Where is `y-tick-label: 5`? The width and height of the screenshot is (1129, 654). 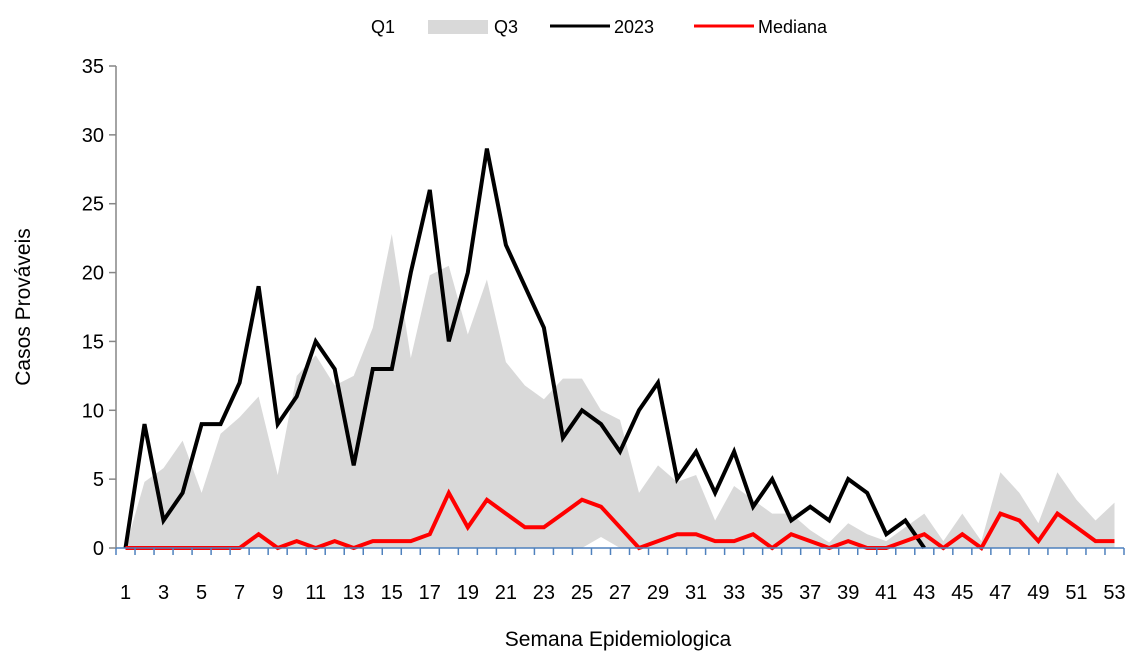
y-tick-label: 5 is located at coordinates (98, 480).